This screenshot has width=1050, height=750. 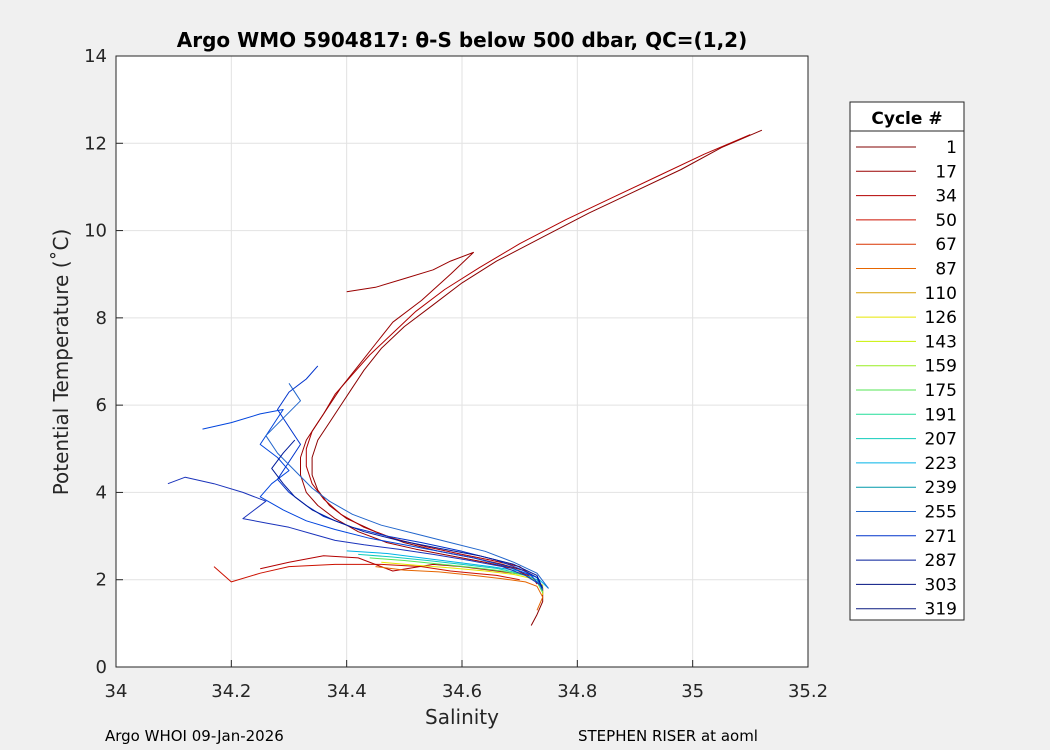 I want to click on footer-right: STEPHEN RISER at aoml, so click(x=668, y=736).